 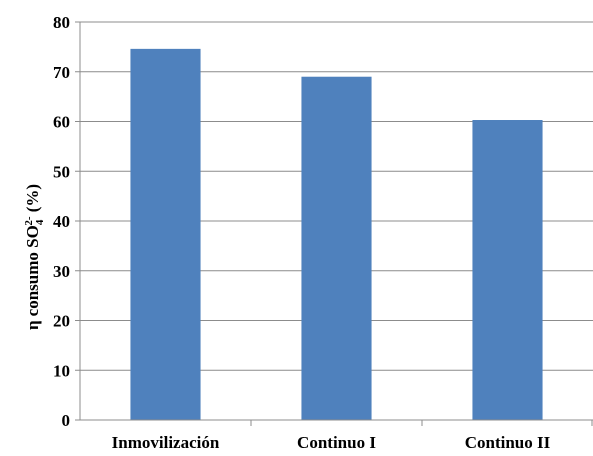 What do you see at coordinates (166, 442) in the screenshot?
I see `x-category-label: Inmovilización` at bounding box center [166, 442].